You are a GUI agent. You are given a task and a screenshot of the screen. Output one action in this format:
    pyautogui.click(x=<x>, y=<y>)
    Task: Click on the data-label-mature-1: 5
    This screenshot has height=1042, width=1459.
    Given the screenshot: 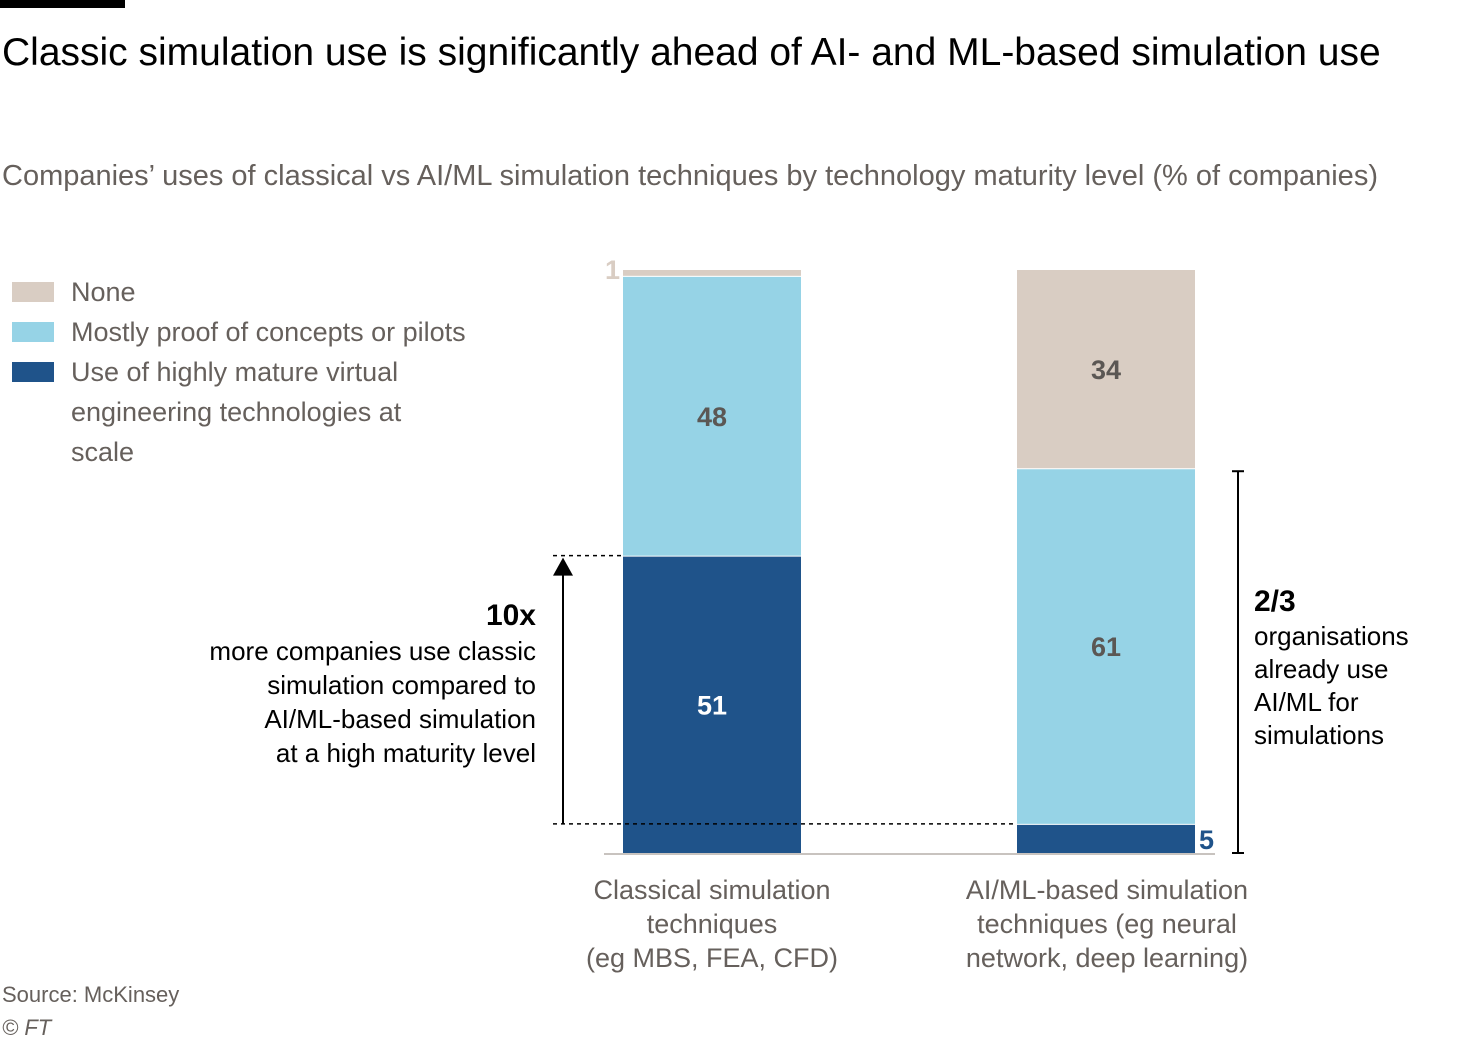 What is the action you would take?
    pyautogui.click(x=1206, y=840)
    